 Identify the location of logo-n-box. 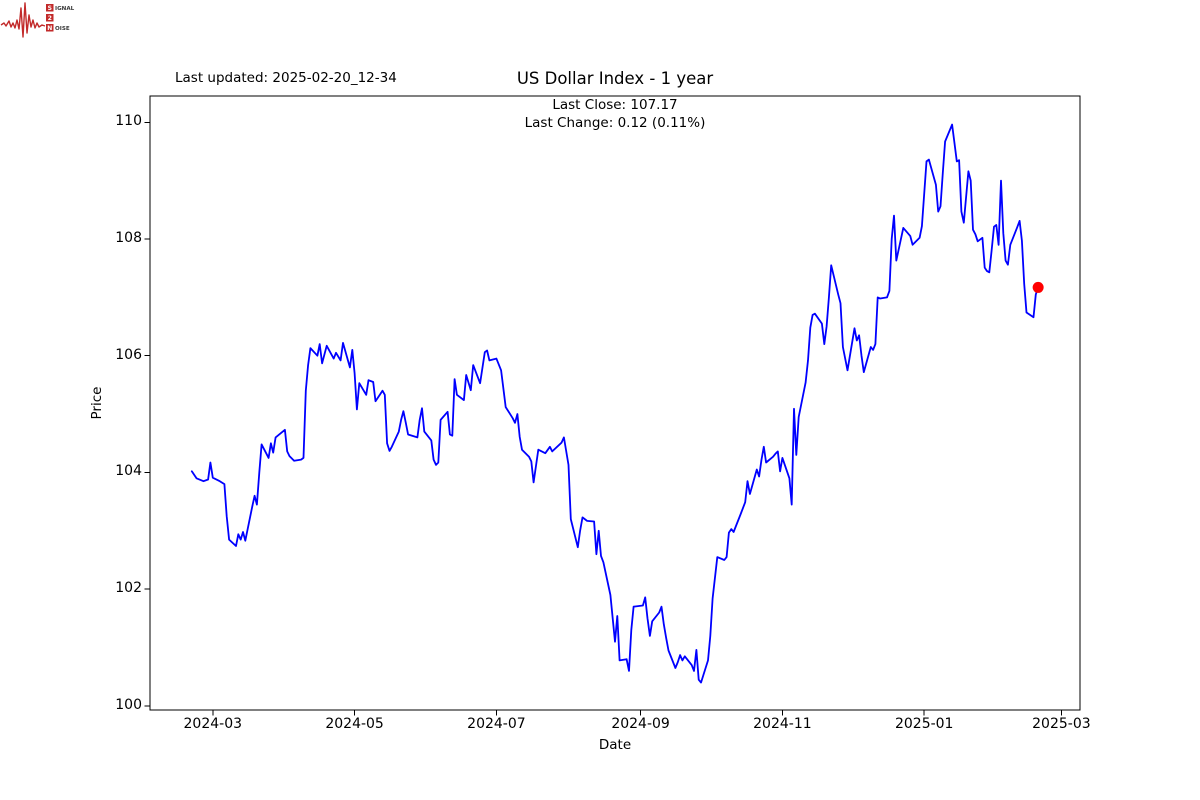
(50, 28).